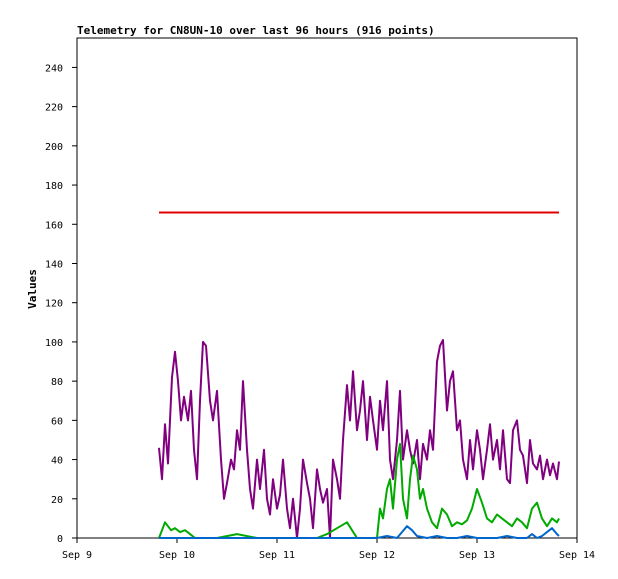 This screenshot has height=579, width=618. What do you see at coordinates (328, 549) in the screenshot?
I see `x-axis: Sep 9 Sep 10 Sep 11 Sep 12 Sep 13 Sep 14` at bounding box center [328, 549].